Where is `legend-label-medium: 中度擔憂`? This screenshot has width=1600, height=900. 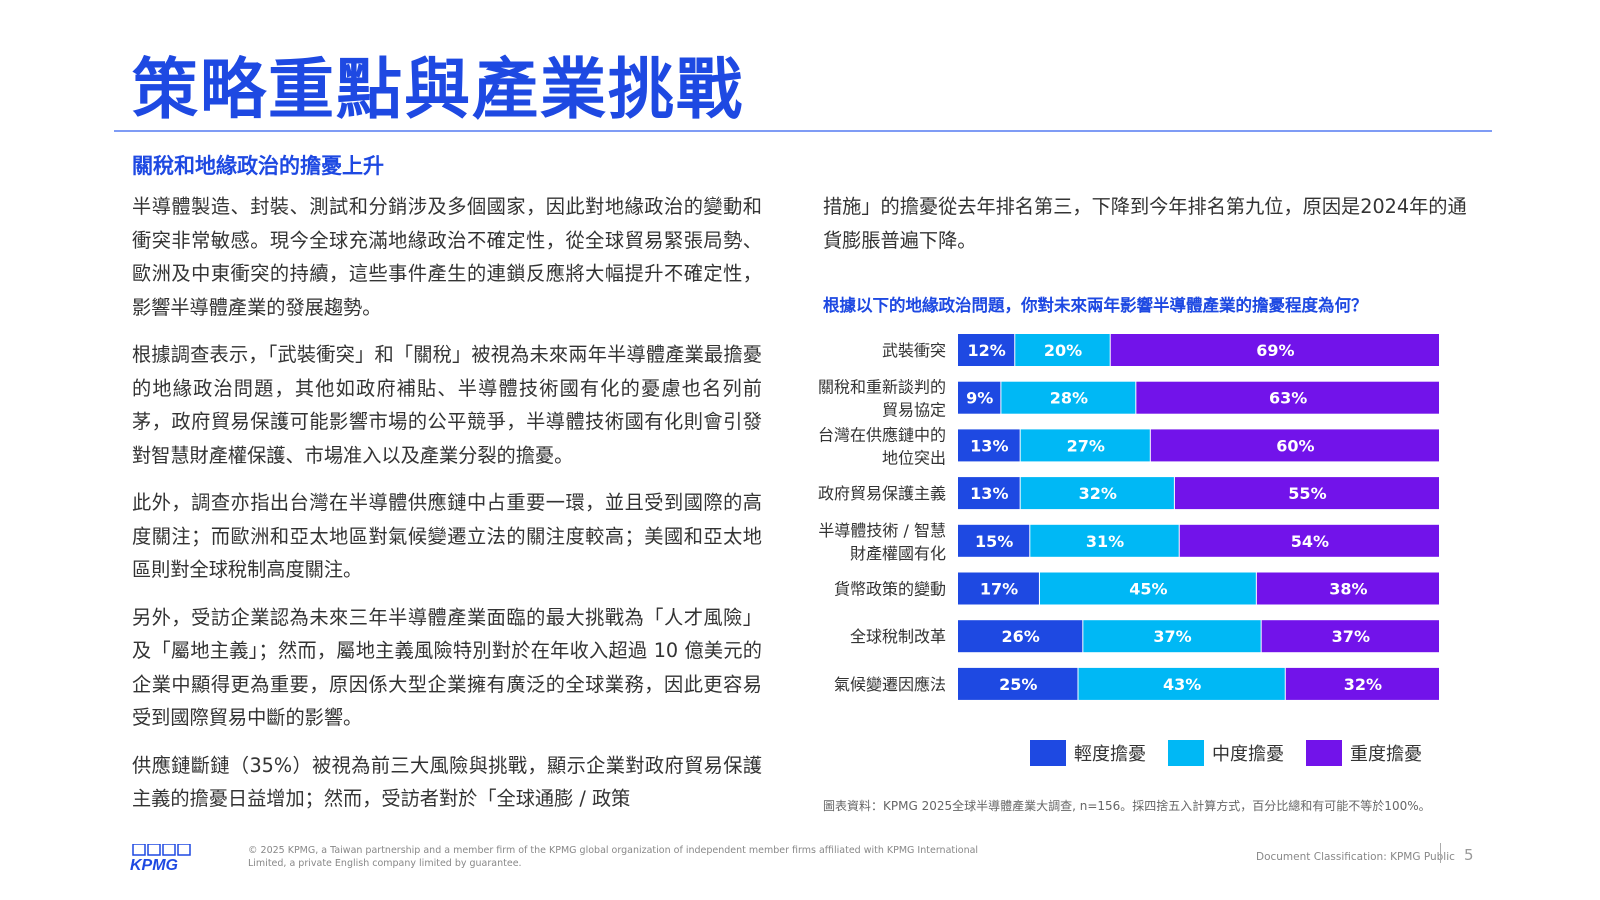 legend-label-medium: 中度擔憂 is located at coordinates (1248, 754).